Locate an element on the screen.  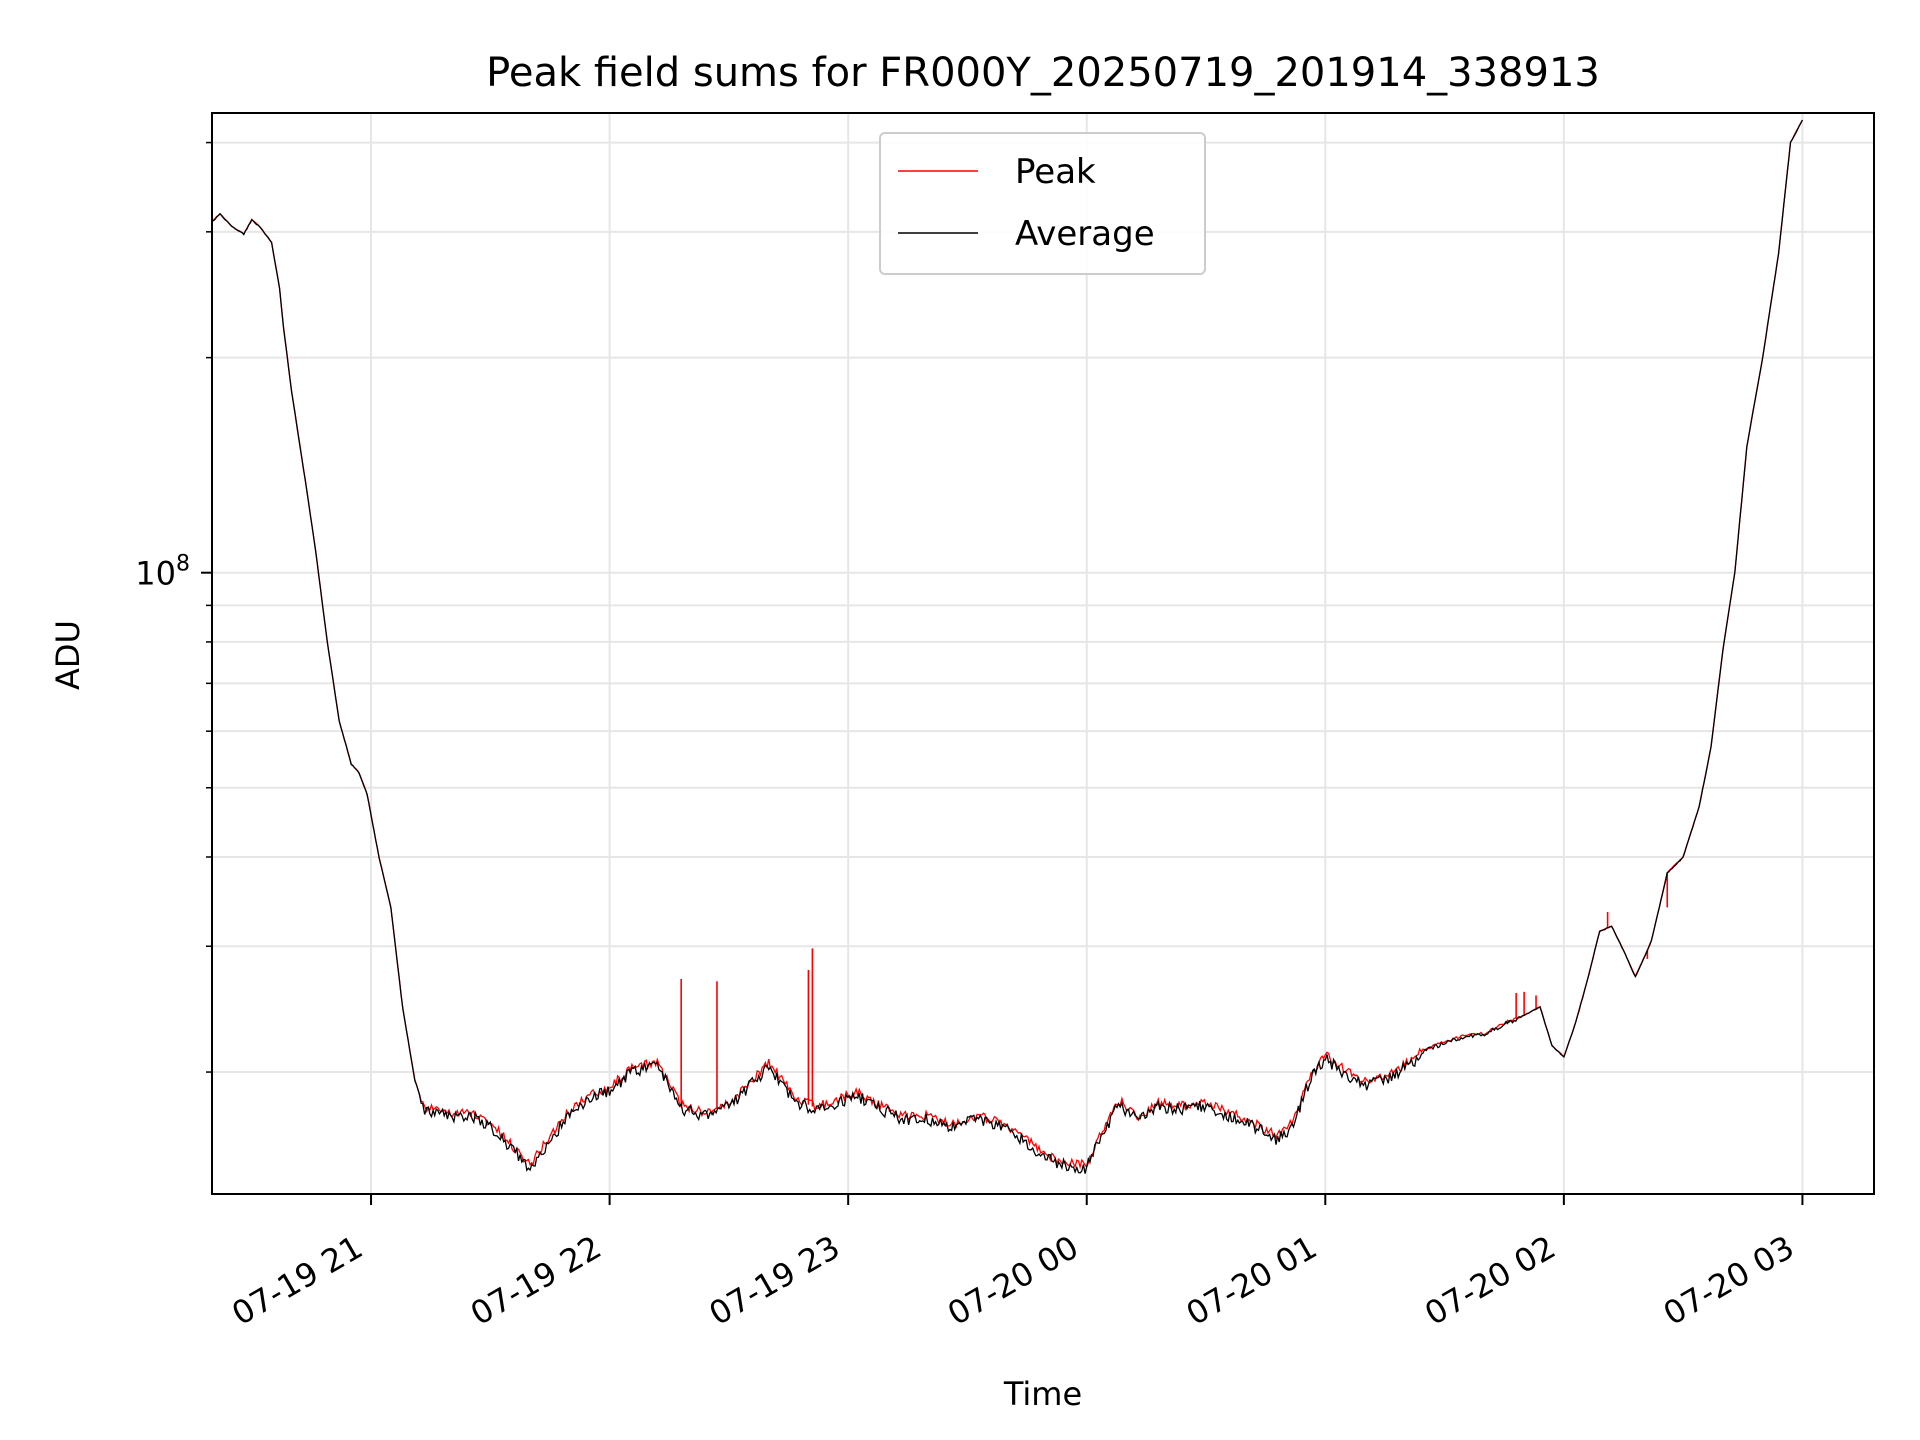
y-tick-labels: 108 is located at coordinates (162, 572).